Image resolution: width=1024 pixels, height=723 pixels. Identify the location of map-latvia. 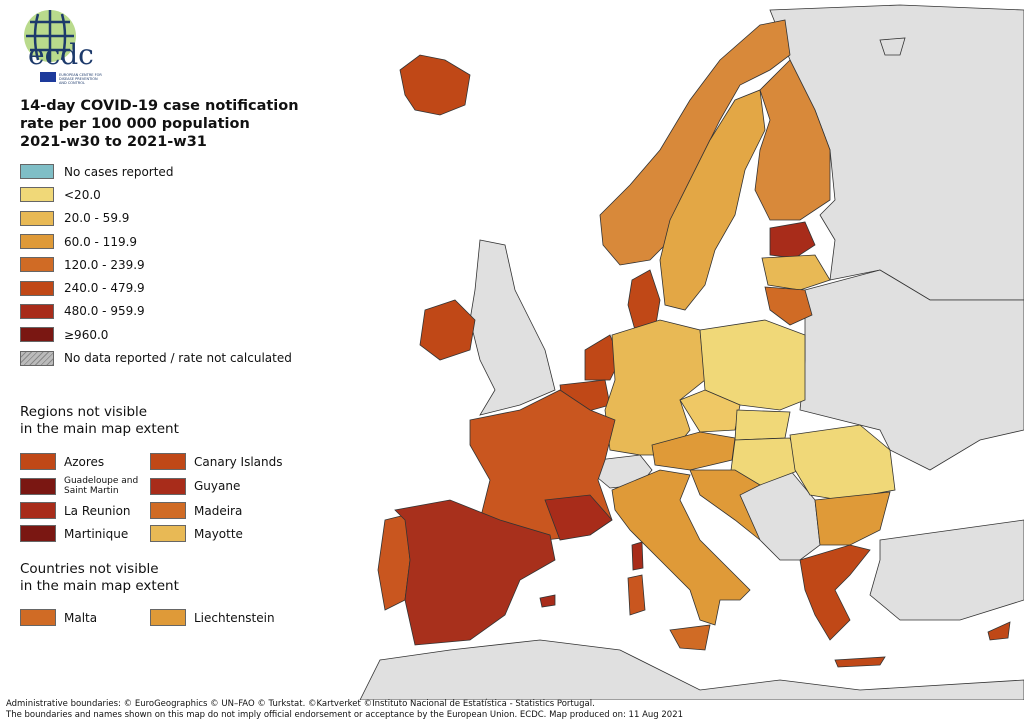
(796, 272).